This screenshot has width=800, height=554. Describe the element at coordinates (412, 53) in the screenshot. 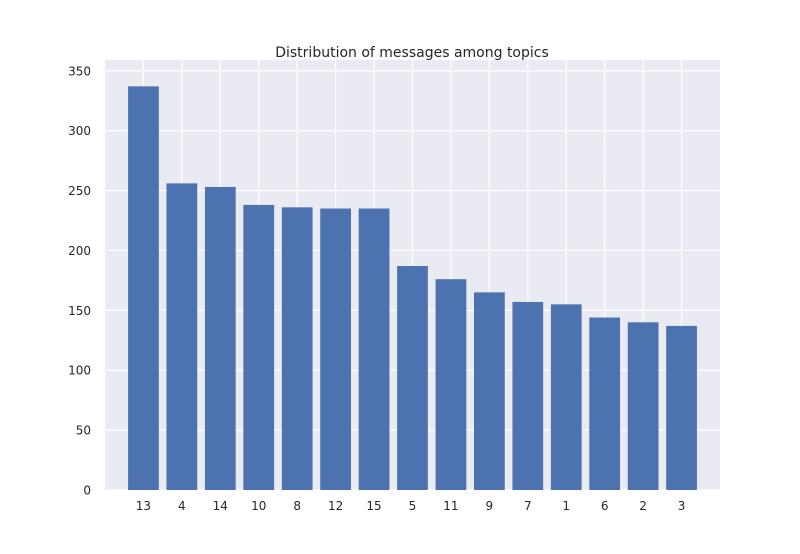

I see `chart-title: Distribution of messages among topics` at that location.